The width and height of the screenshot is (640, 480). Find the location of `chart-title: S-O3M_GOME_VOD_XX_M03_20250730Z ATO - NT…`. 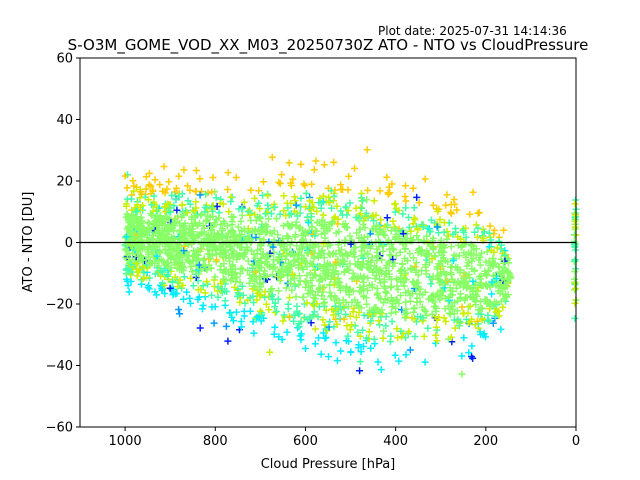

chart-title: S-O3M_GOME_VOD_XX_M03_20250730Z ATO - NT… is located at coordinates (328, 45).